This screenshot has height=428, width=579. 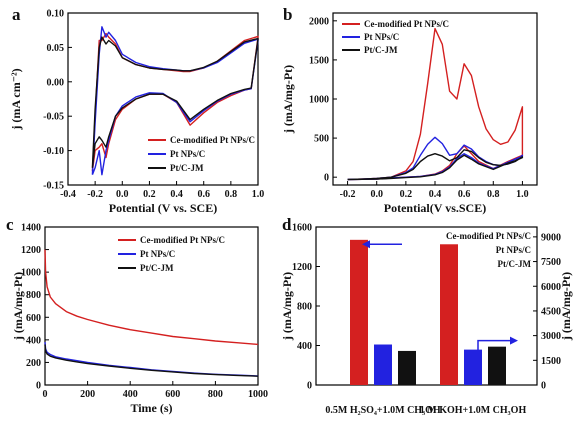 What do you see at coordinates (321, 139) in the screenshot?
I see `y-tick-label: 500` at bounding box center [321, 139].